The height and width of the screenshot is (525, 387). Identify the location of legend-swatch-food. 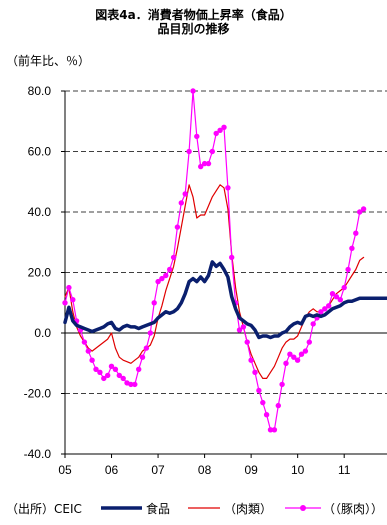
(121, 508).